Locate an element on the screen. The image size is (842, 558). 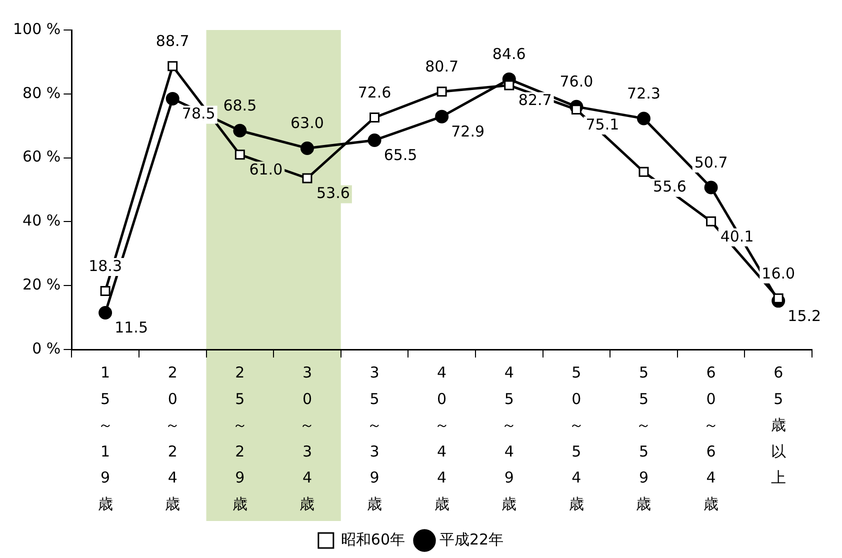
data-label: 11.5 is located at coordinates (131, 327).